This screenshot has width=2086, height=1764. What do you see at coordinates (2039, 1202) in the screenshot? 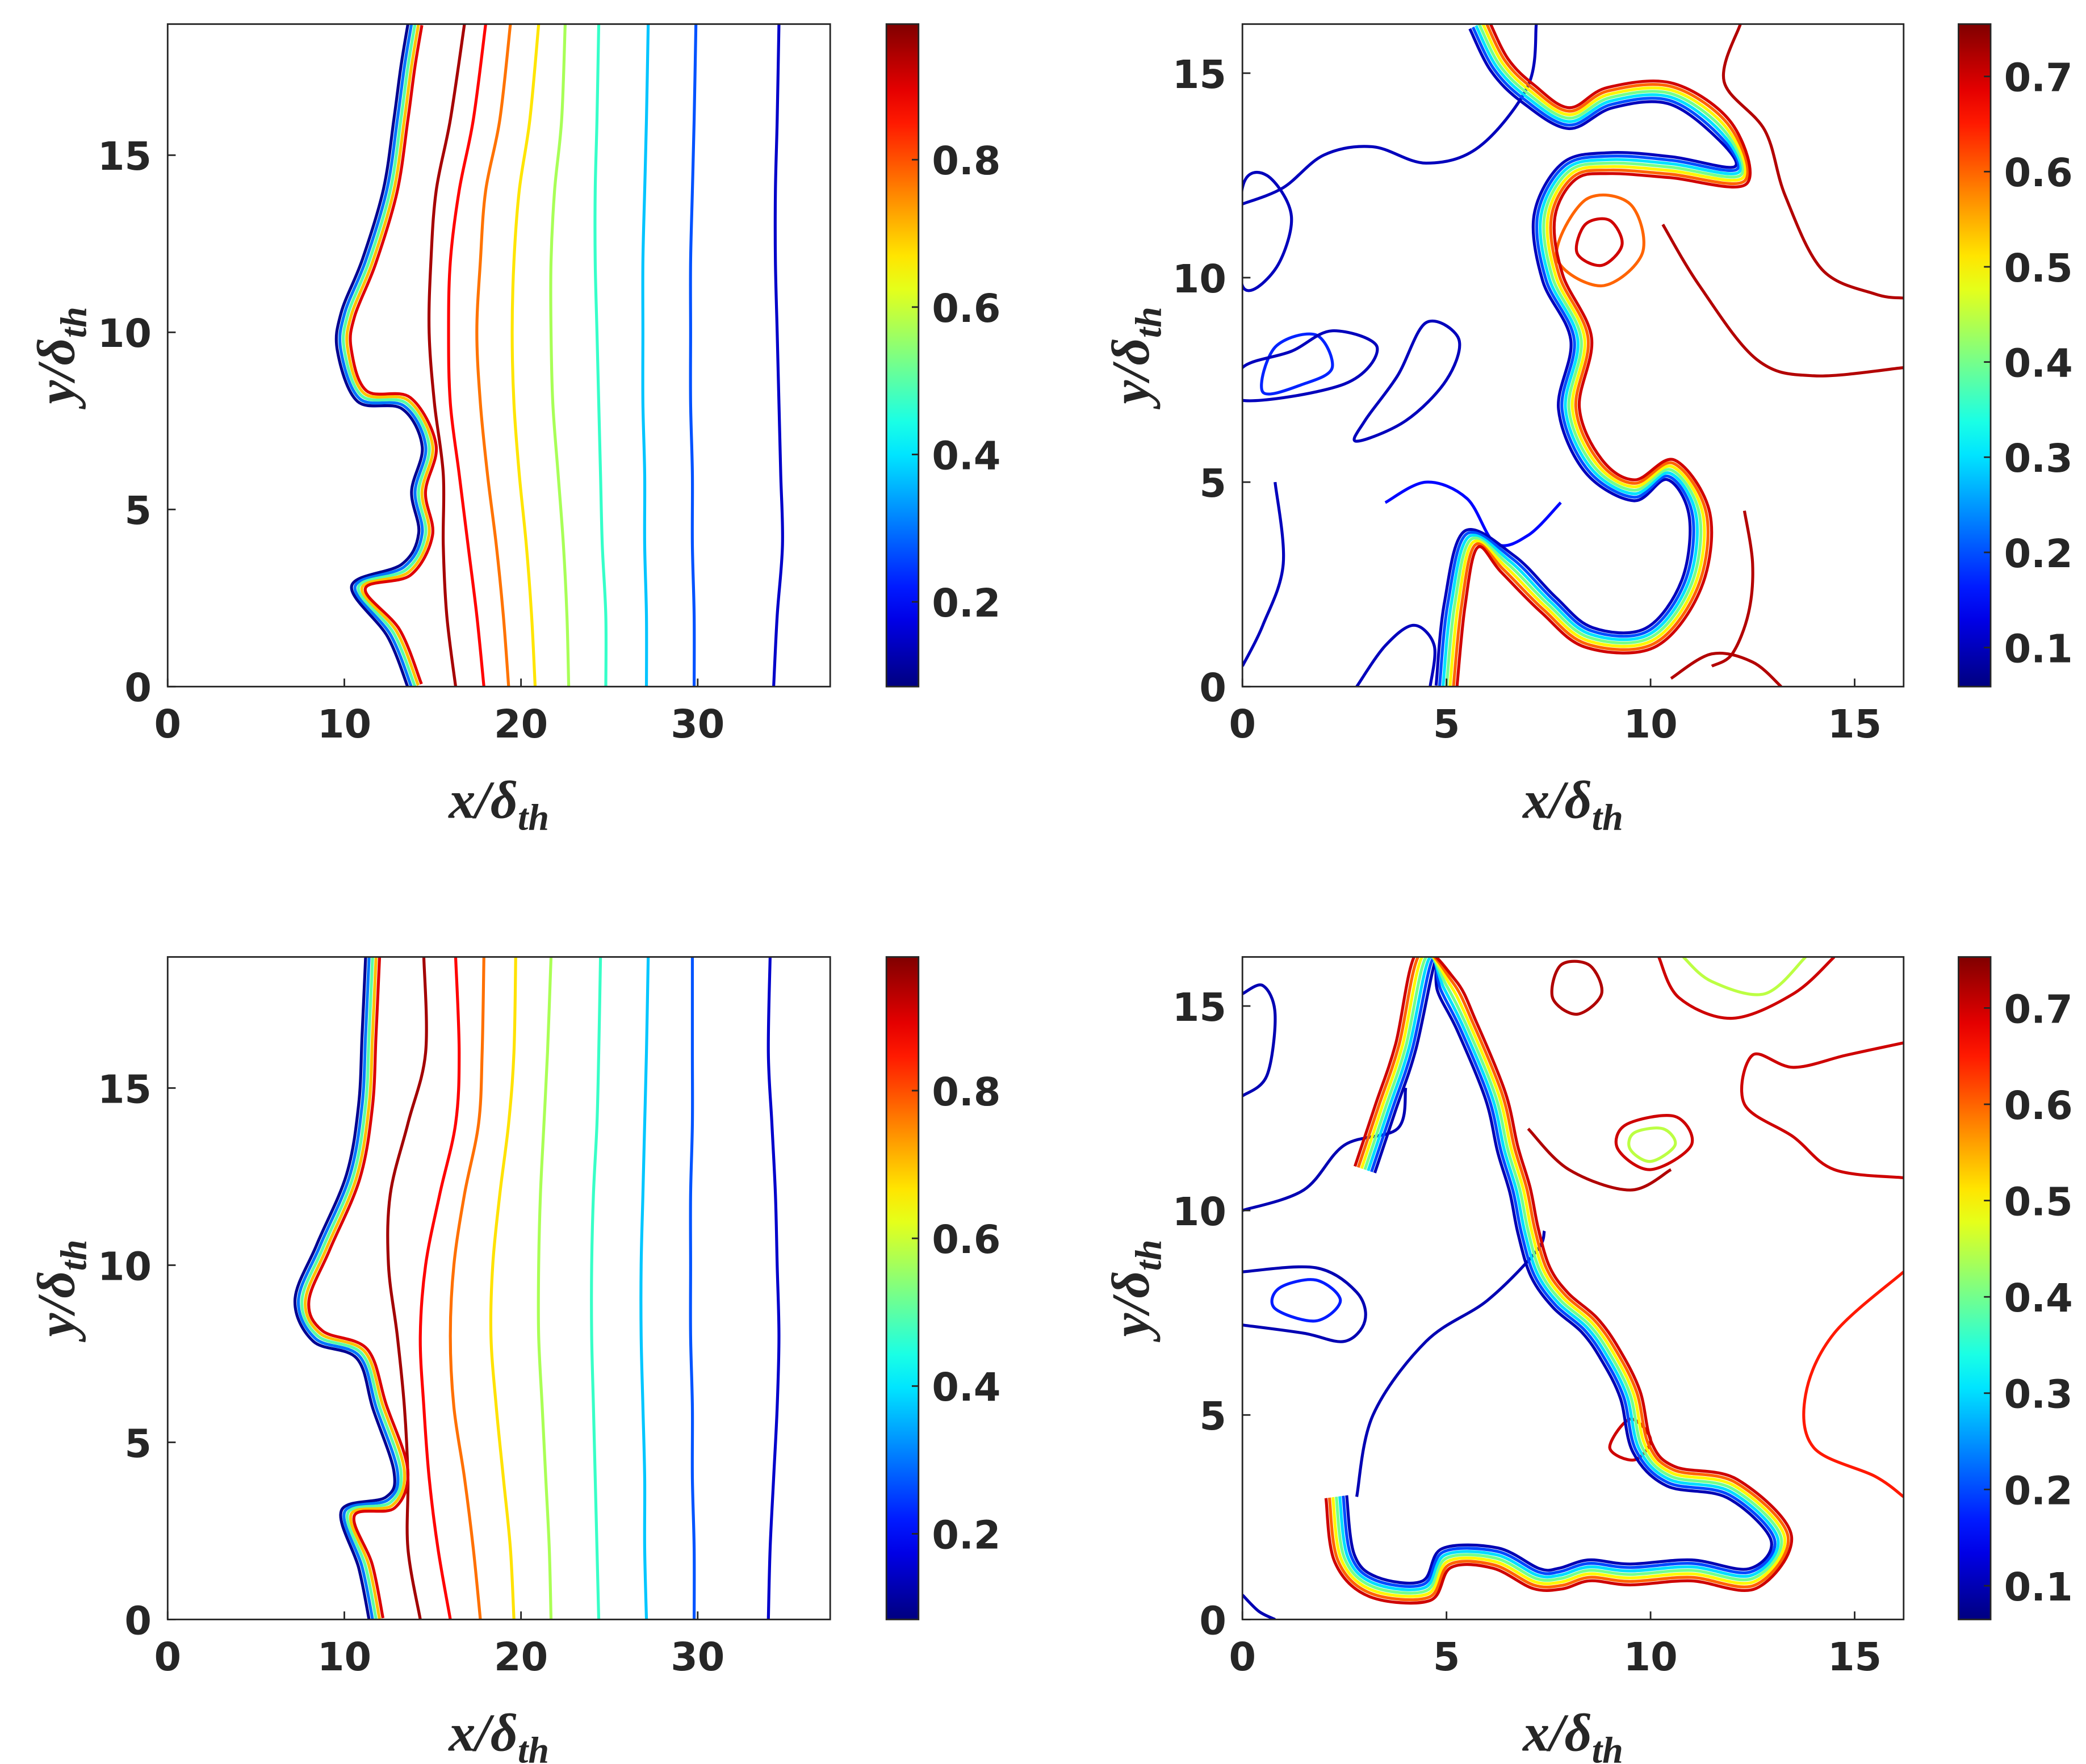
I see `colorbar-tick-label: 0.5` at bounding box center [2039, 1202].